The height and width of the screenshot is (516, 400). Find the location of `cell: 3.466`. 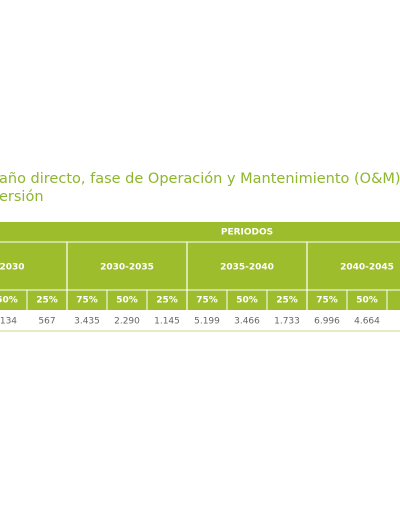

cell: 3.466 is located at coordinates (247, 322).